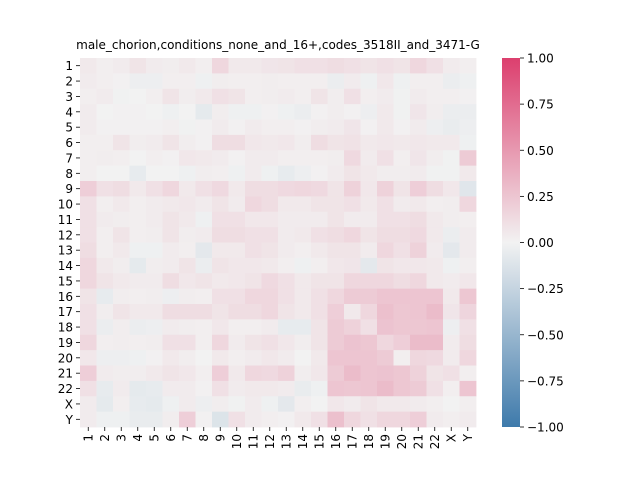 The height and width of the screenshot is (480, 640). Describe the element at coordinates (65, 220) in the screenshot. I see `y-tick-label: 11` at that location.